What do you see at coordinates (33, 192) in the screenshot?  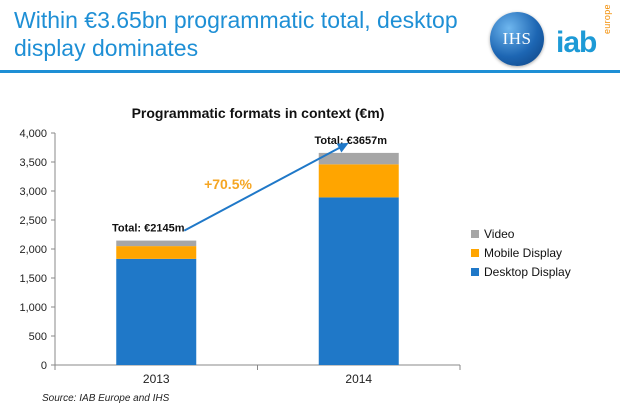 I see `y-tick-label: 3,000` at bounding box center [33, 192].